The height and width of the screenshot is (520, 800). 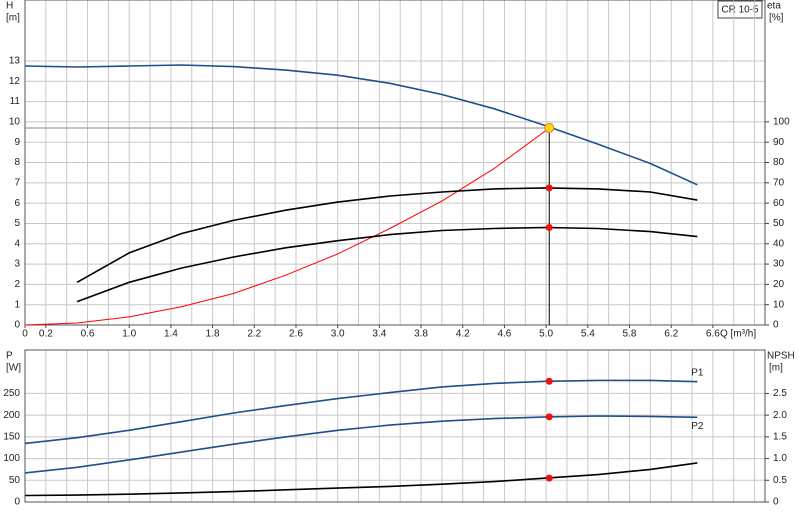 What do you see at coordinates (88, 334) in the screenshot?
I see `x-tick-label: 0.6` at bounding box center [88, 334].